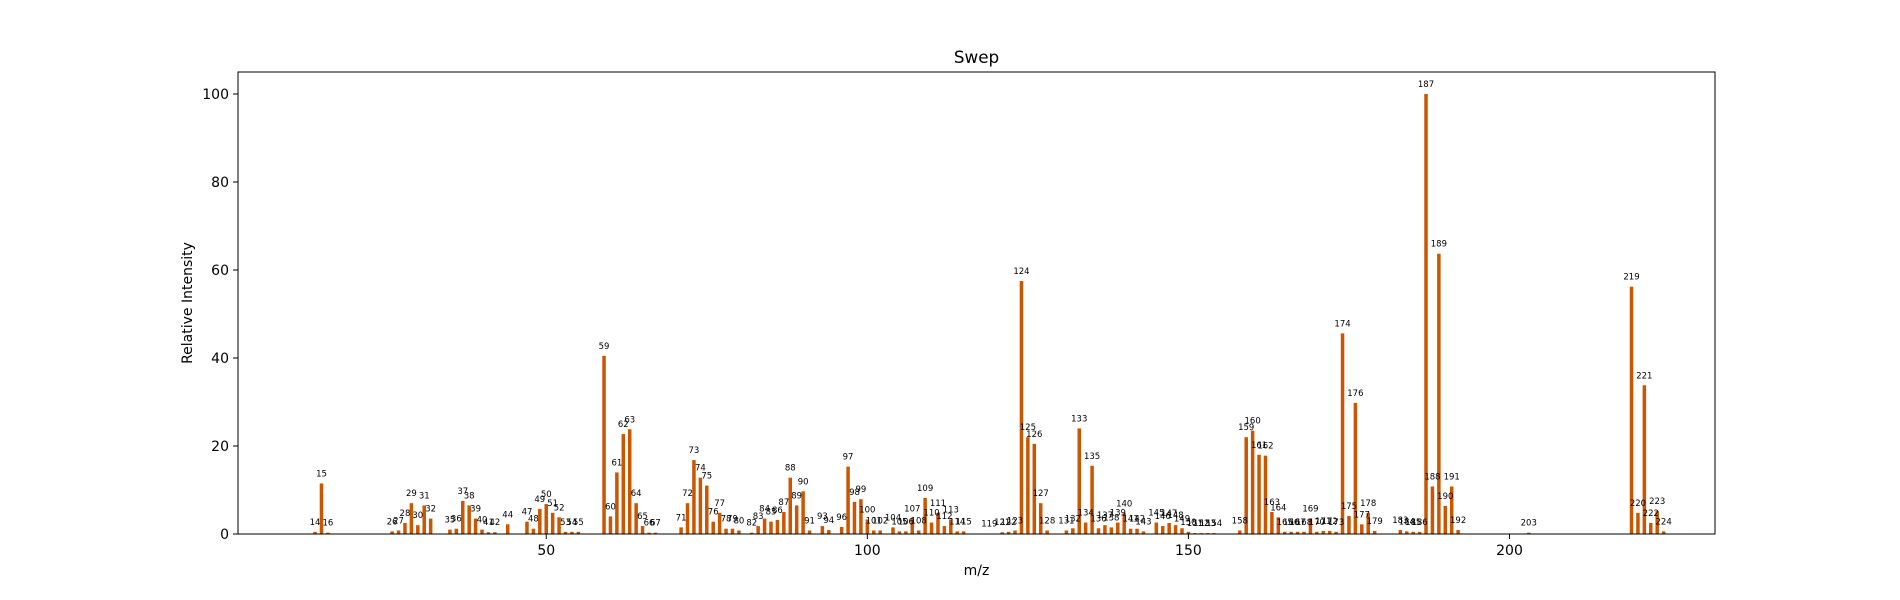  Describe the element at coordinates (758, 517) in the screenshot. I see `peak-label-83: 83` at that location.